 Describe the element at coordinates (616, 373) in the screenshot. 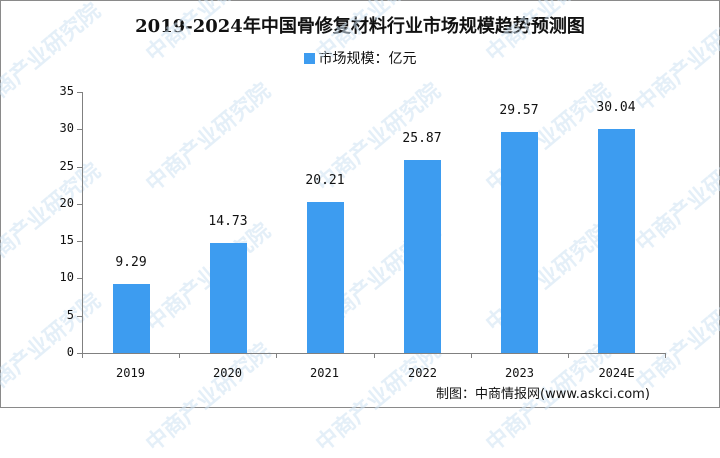

I see `x-tick-label: 2024E` at that location.